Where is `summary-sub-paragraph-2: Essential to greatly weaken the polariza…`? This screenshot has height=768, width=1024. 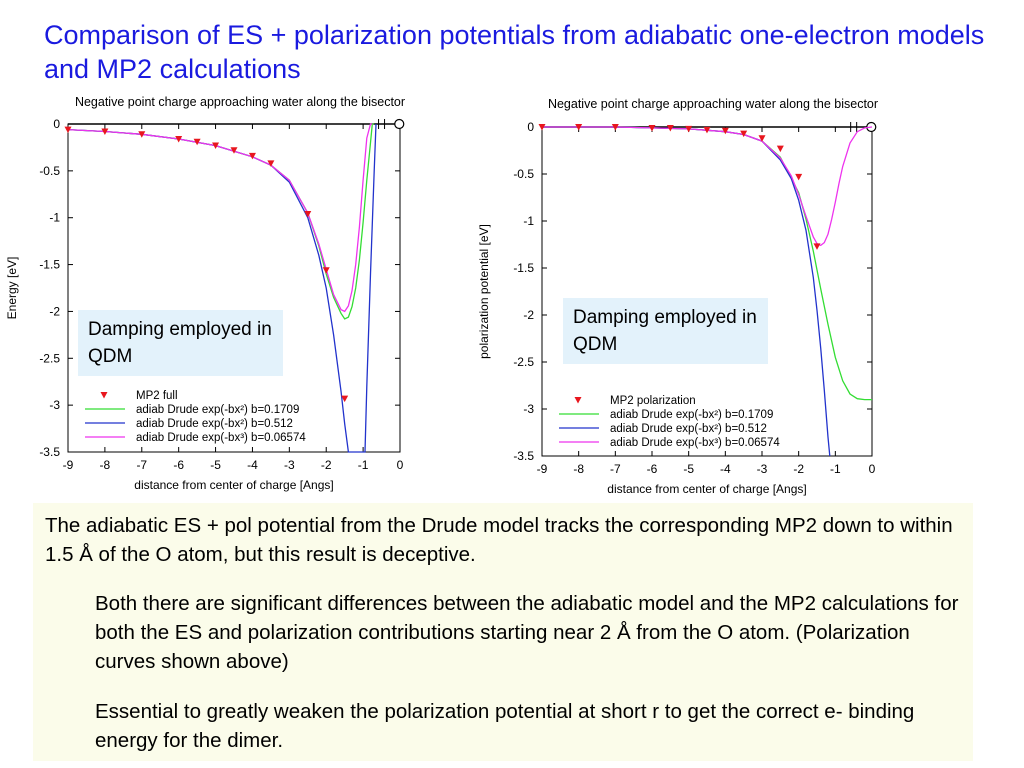
summary-sub-paragraph-2: Essential to greatly weaken the polariza… is located at coordinates (505, 726).